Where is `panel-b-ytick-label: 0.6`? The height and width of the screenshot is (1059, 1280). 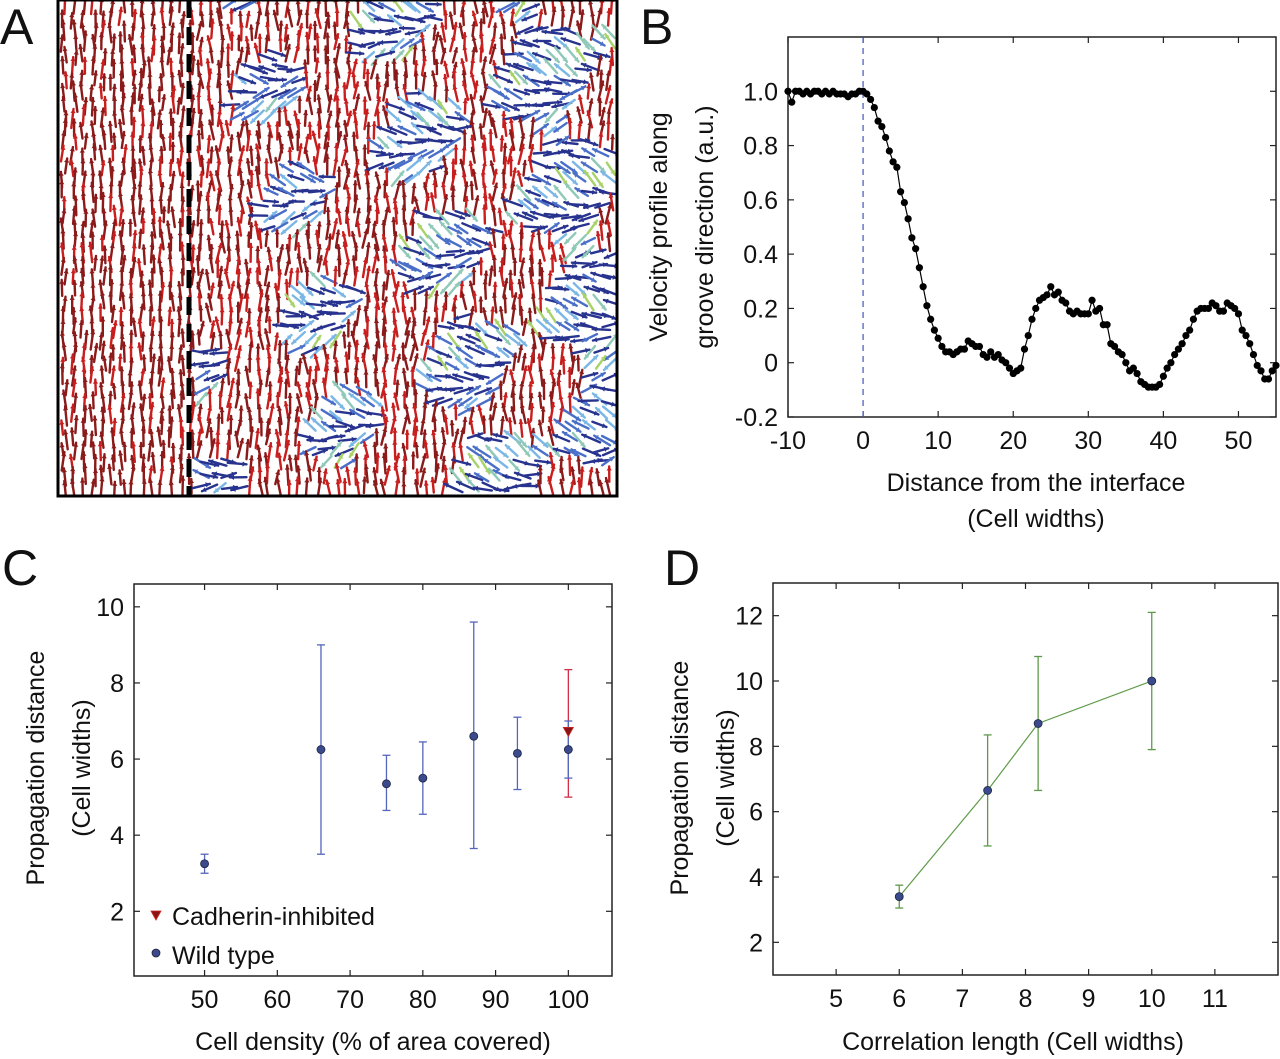 panel-b-ytick-label: 0.6 is located at coordinates (760, 201).